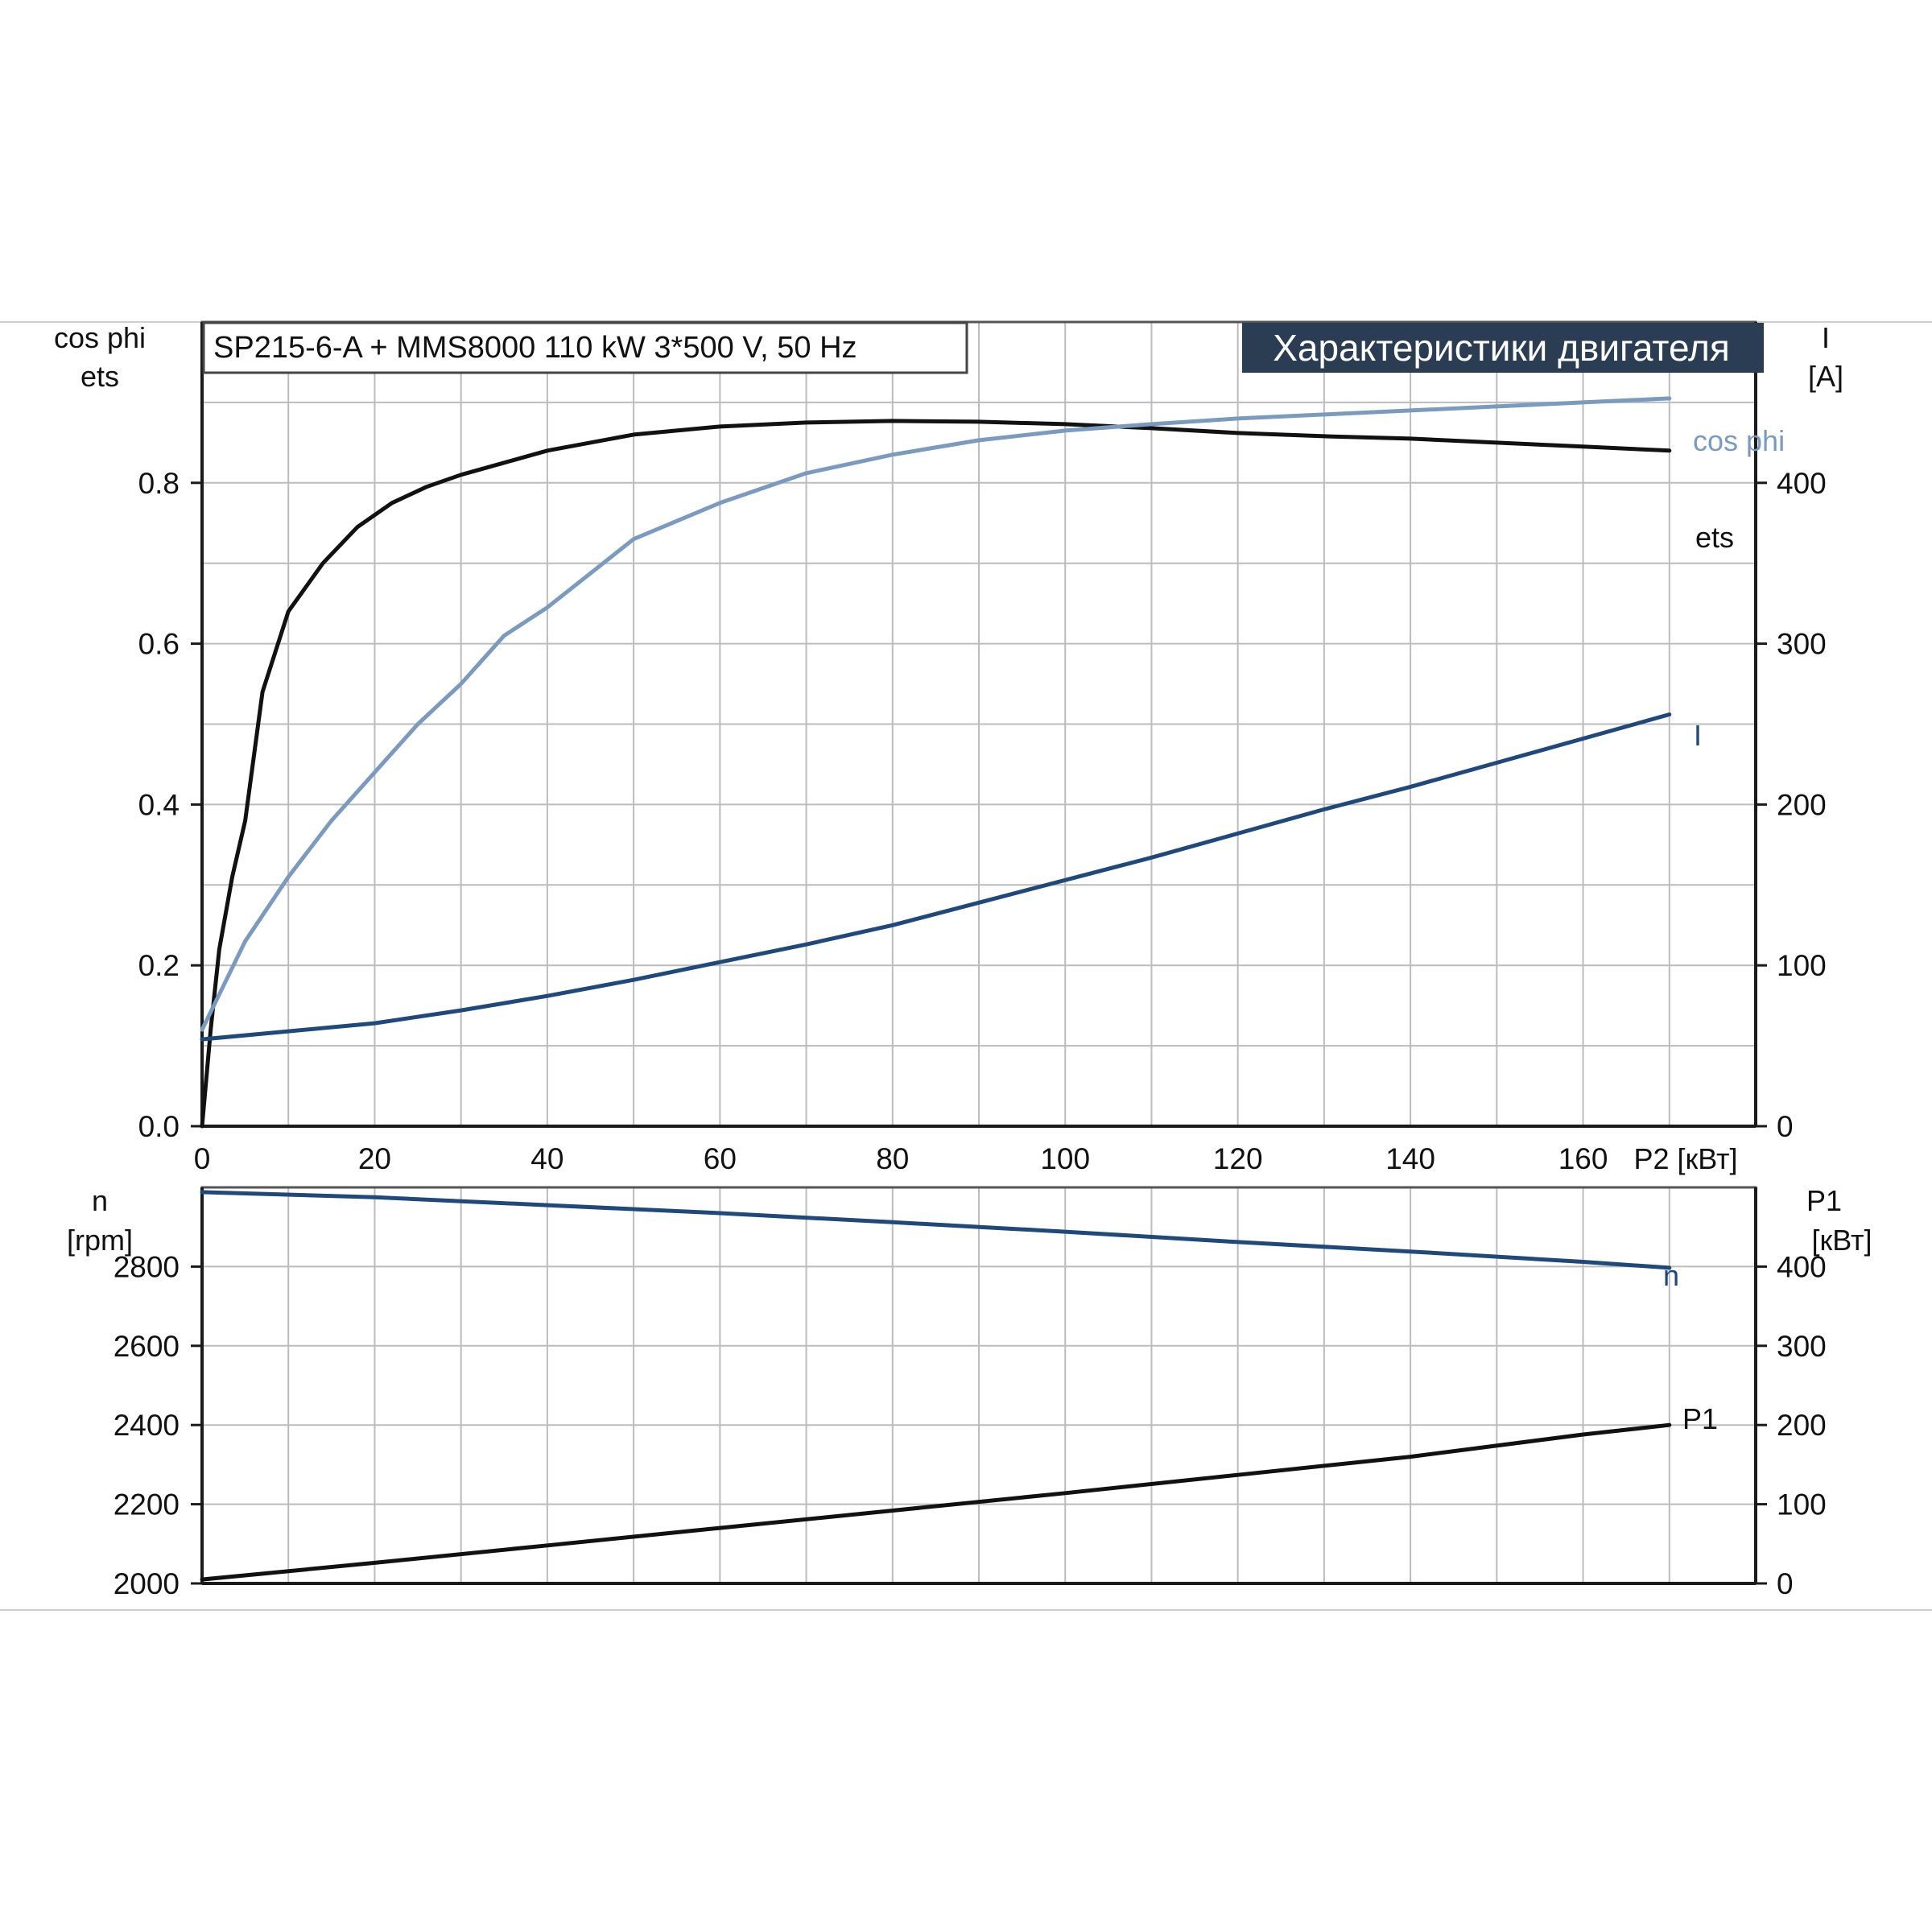 This screenshot has width=1932, height=1932. Describe the element at coordinates (892, 1158) in the screenshot. I see `x-tick-label: 80` at that location.